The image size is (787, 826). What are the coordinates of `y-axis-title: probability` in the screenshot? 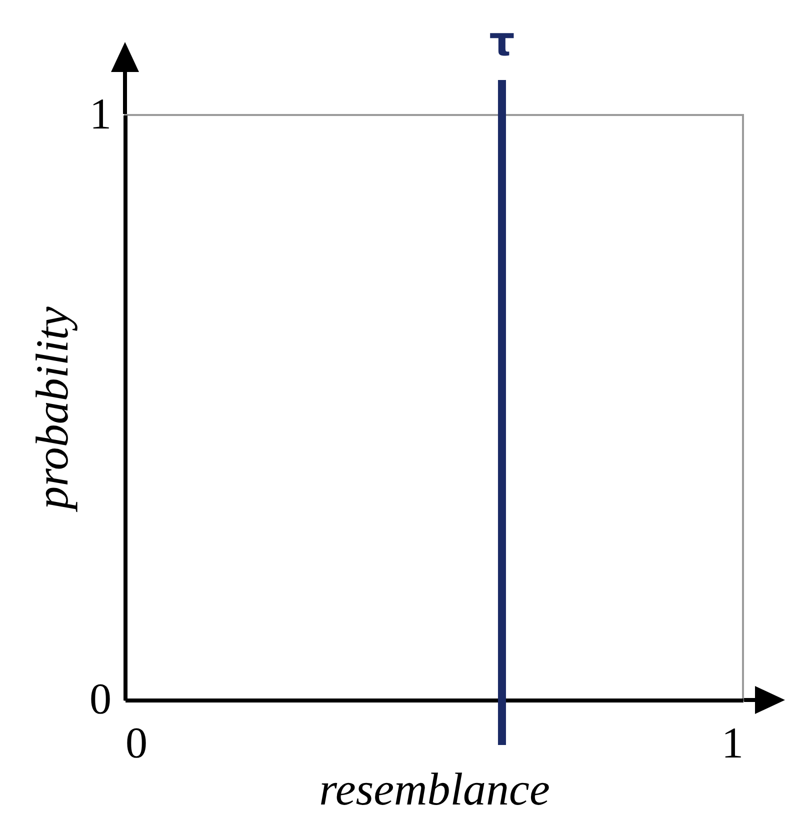 It's located at (52, 409).